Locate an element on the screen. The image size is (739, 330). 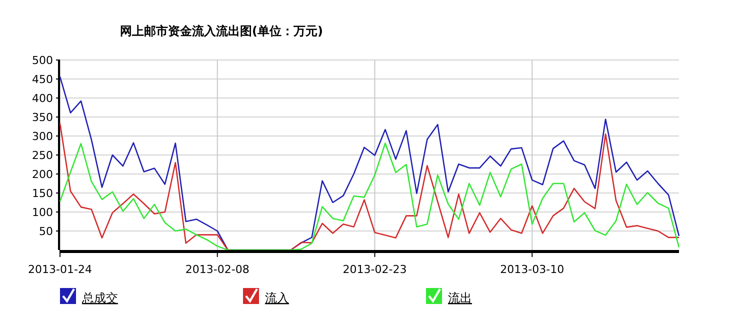
y-tick-label: 250 is located at coordinates (42, 155).